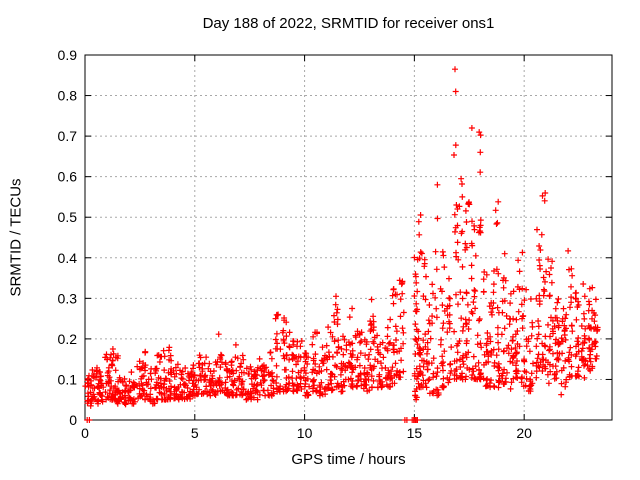 This screenshot has height=480, width=640. Describe the element at coordinates (195, 433) in the screenshot. I see `x-tick-label: 5` at that location.